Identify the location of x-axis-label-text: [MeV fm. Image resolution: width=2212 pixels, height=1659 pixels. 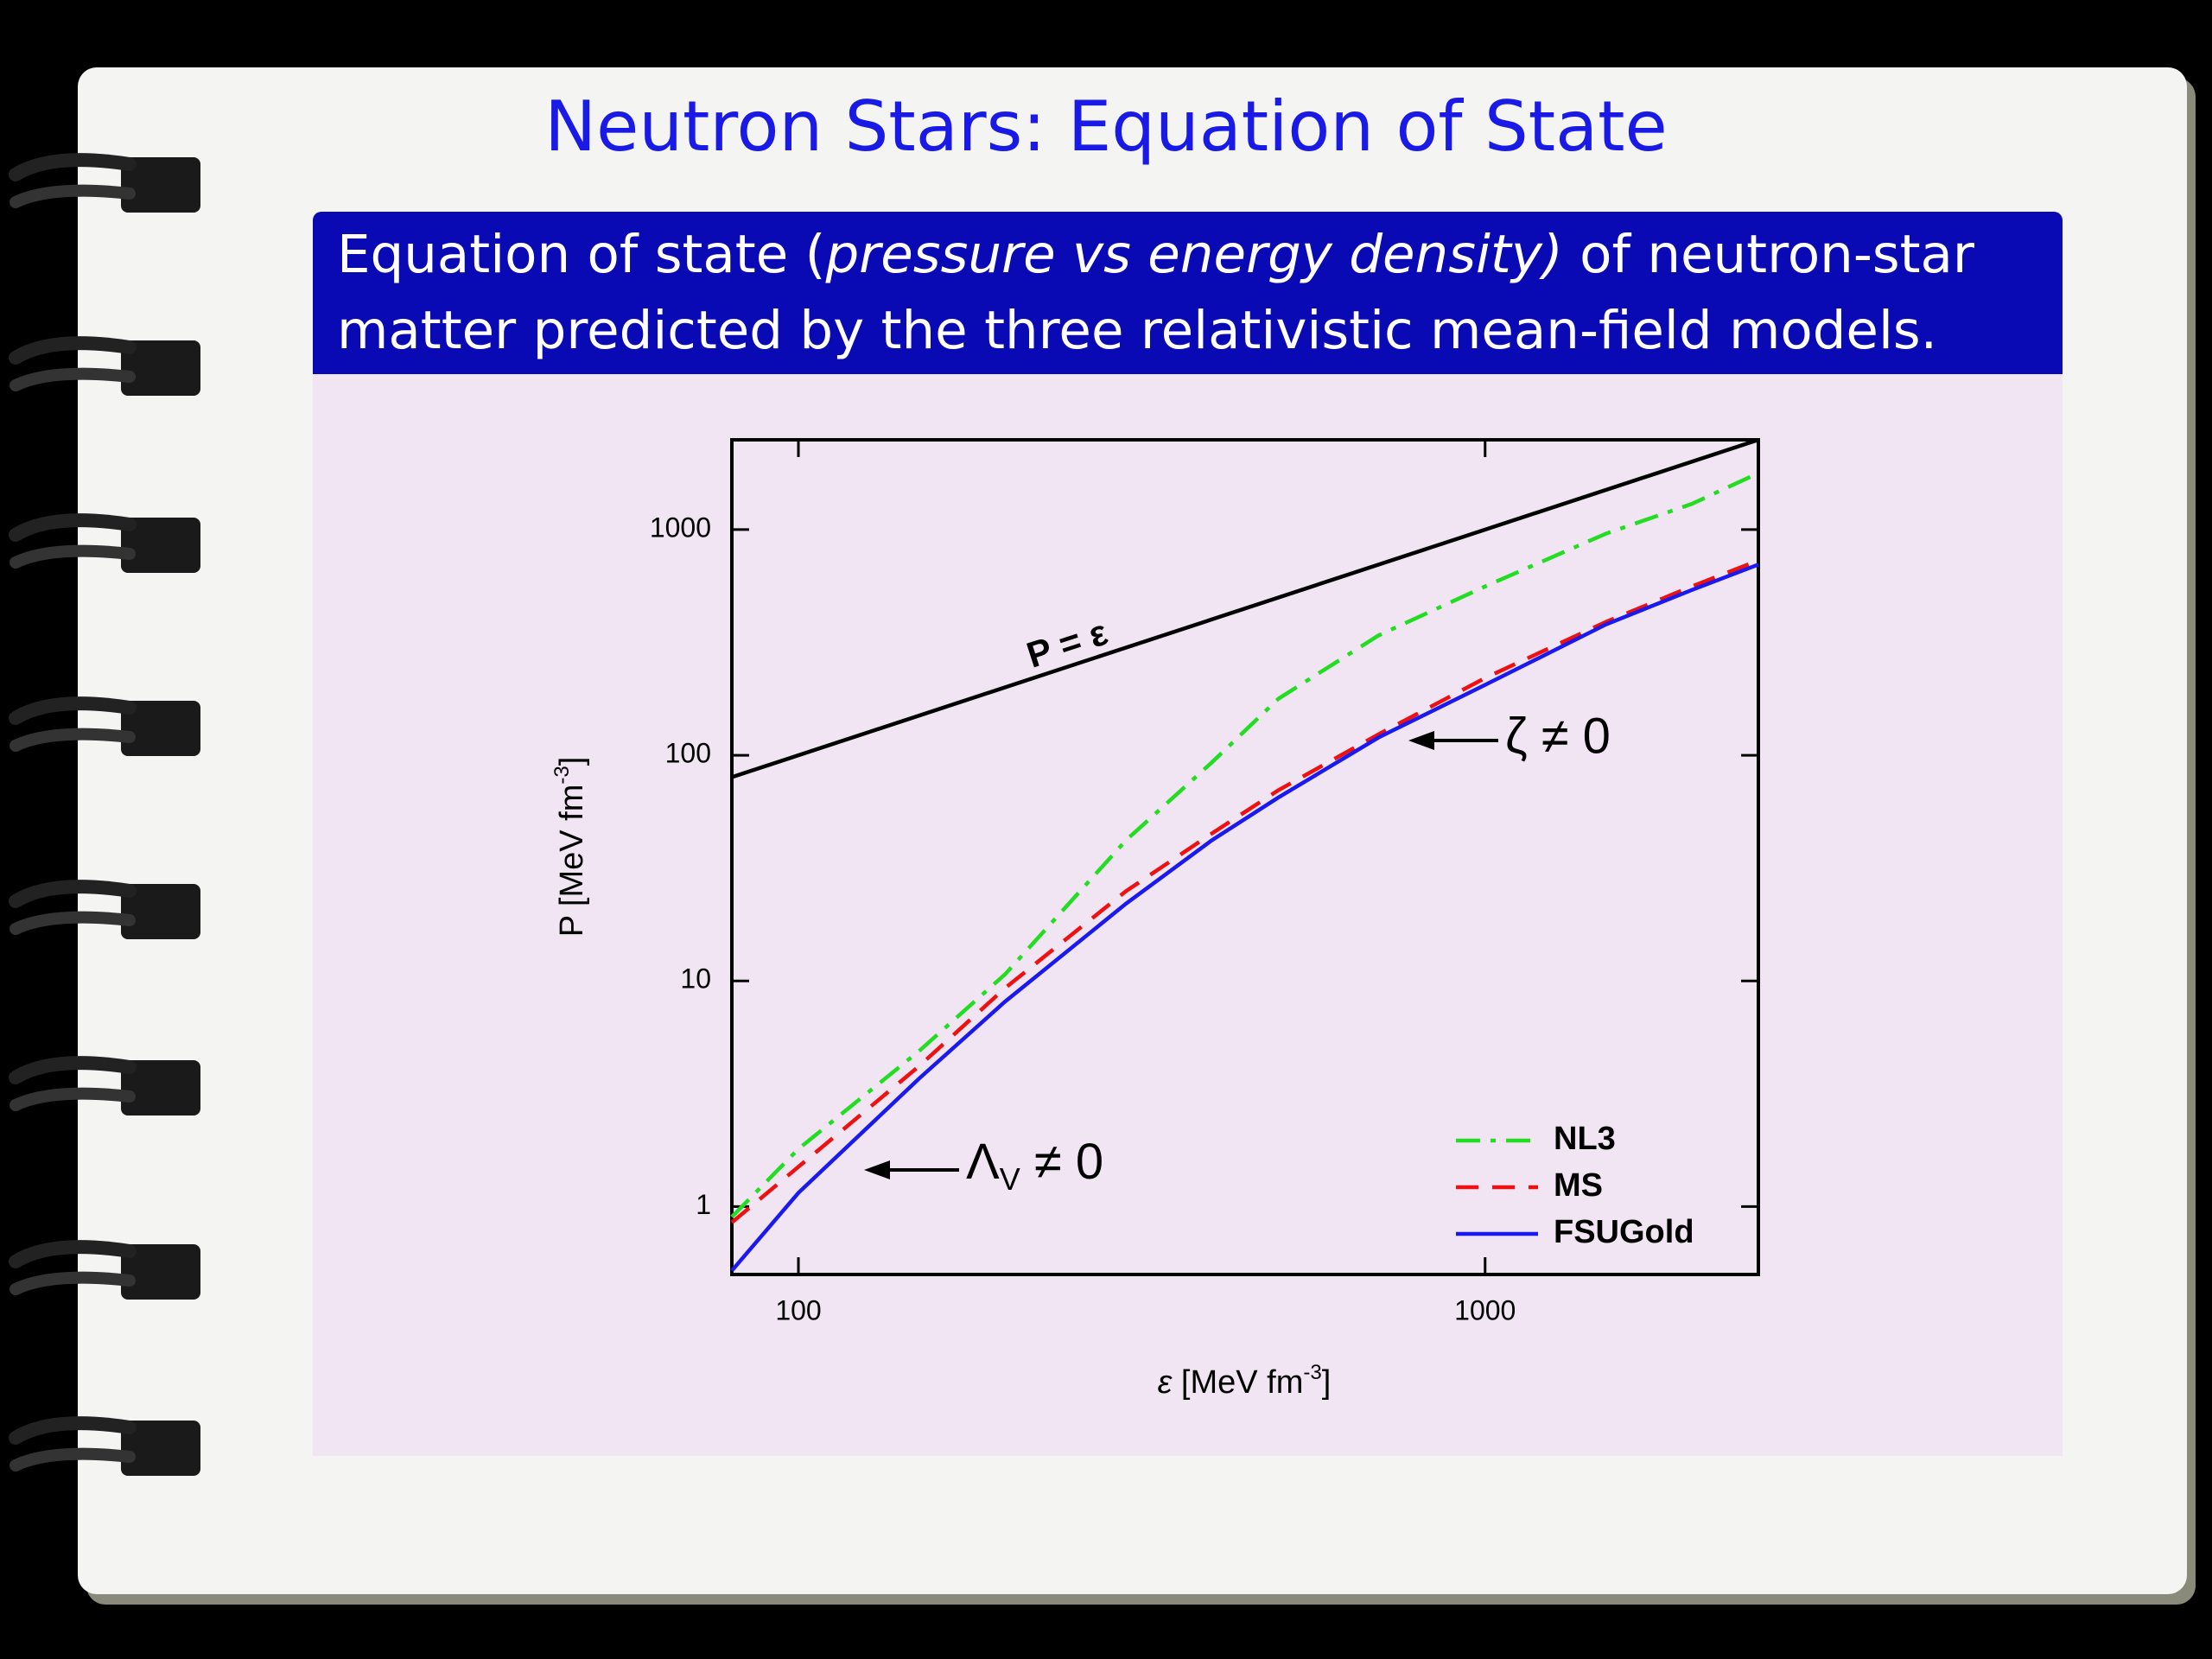
(1237, 1382).